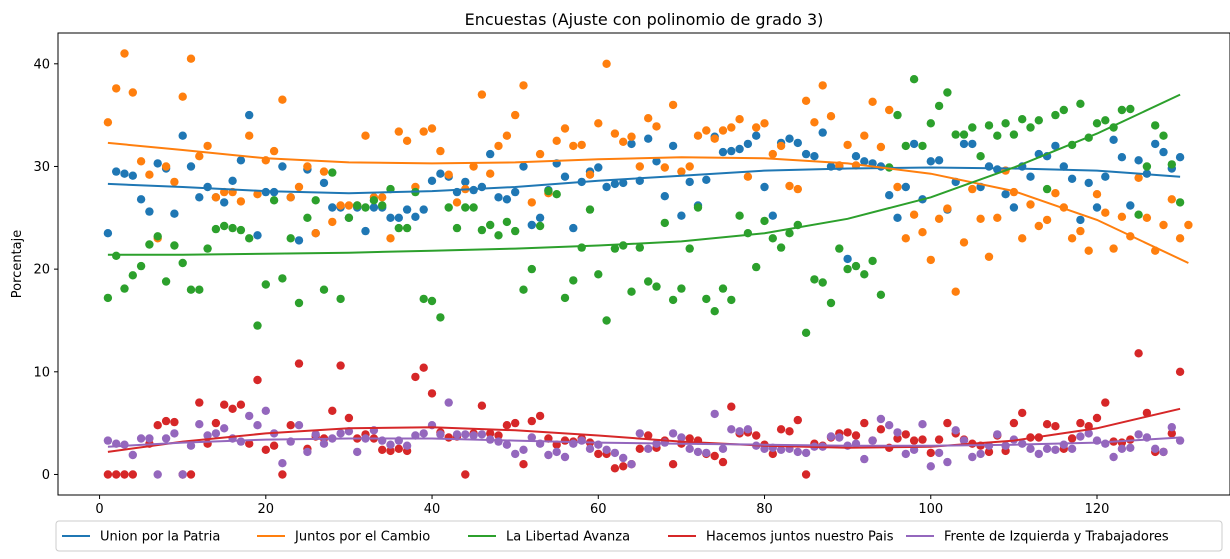 The width and height of the screenshot is (1230, 559). I want to click on legend-entry: La Libertad Avanza, so click(568, 537).